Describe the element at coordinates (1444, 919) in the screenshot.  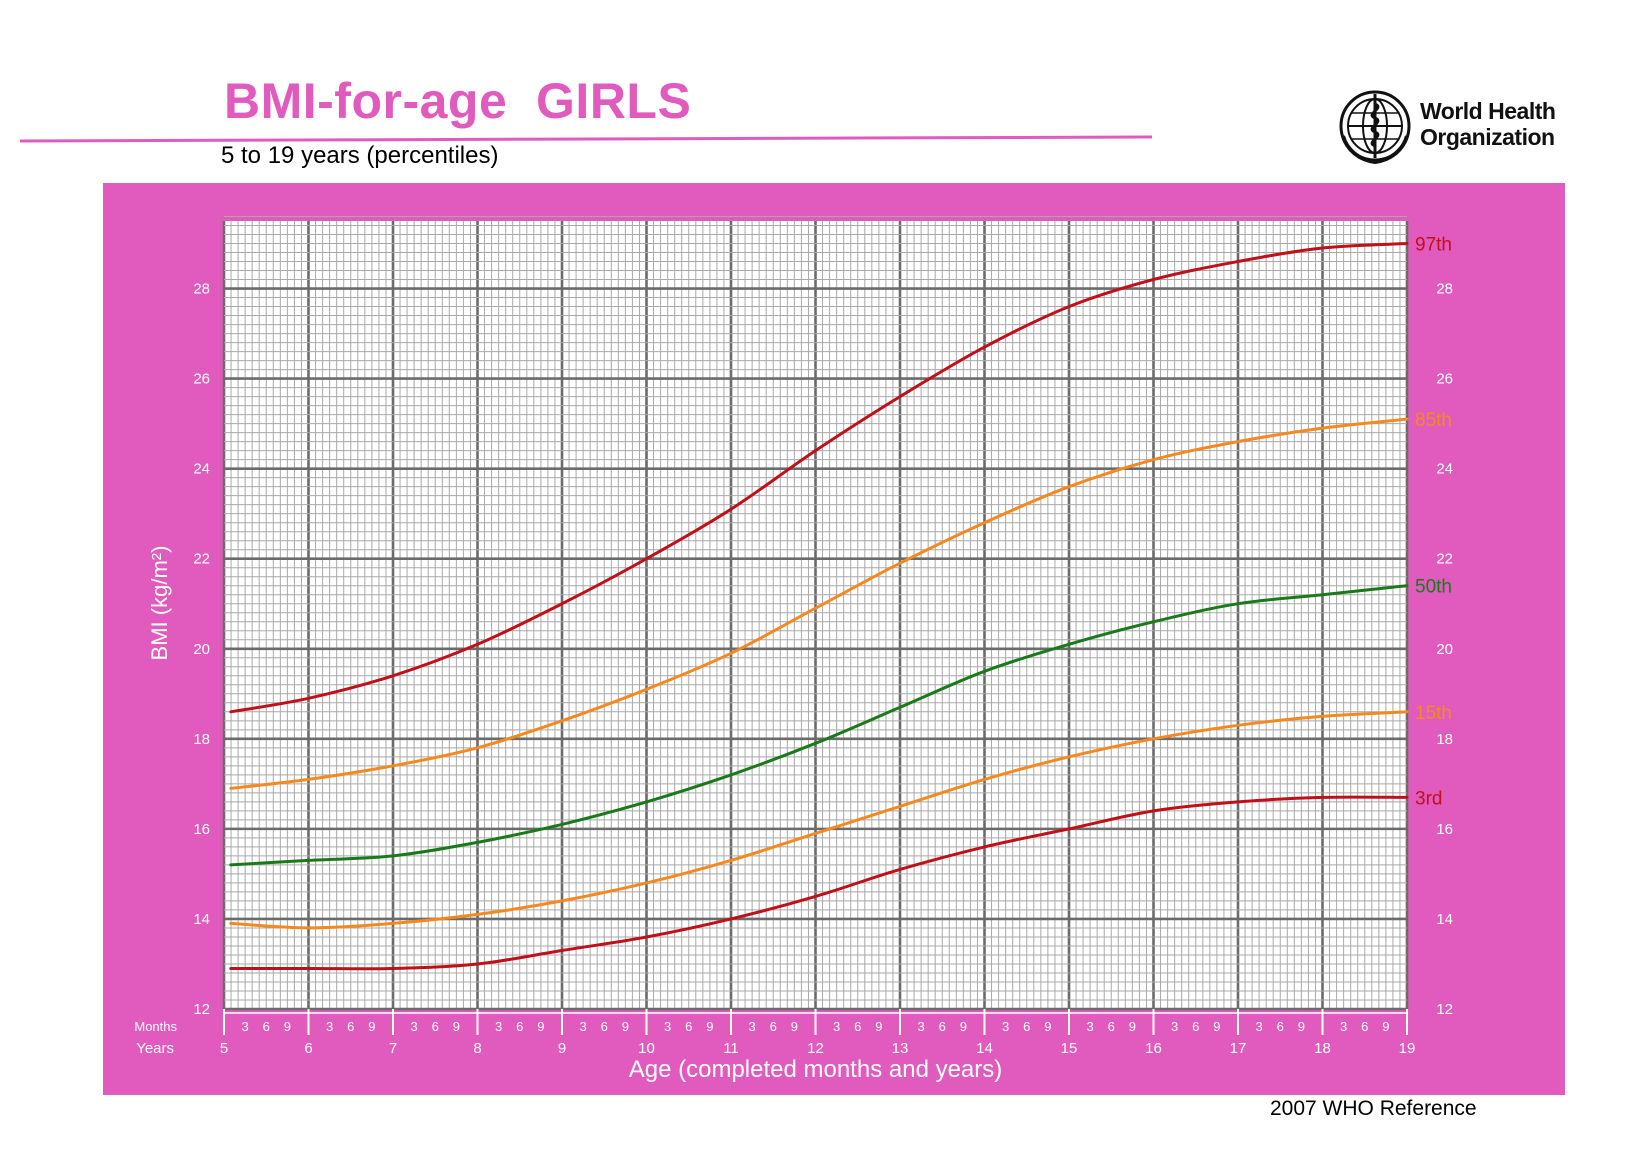
I see `y-tick-label-right: 14` at that location.